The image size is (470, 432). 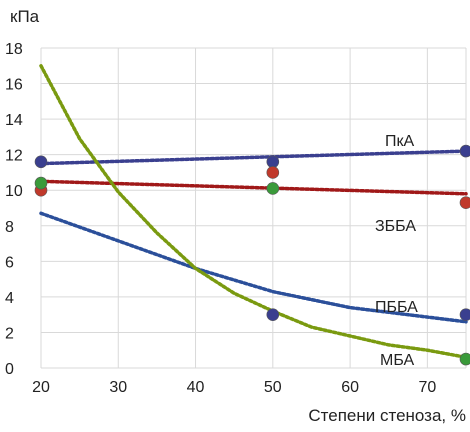 I want to click on series-label-pbba: ПББА, so click(x=396, y=307).